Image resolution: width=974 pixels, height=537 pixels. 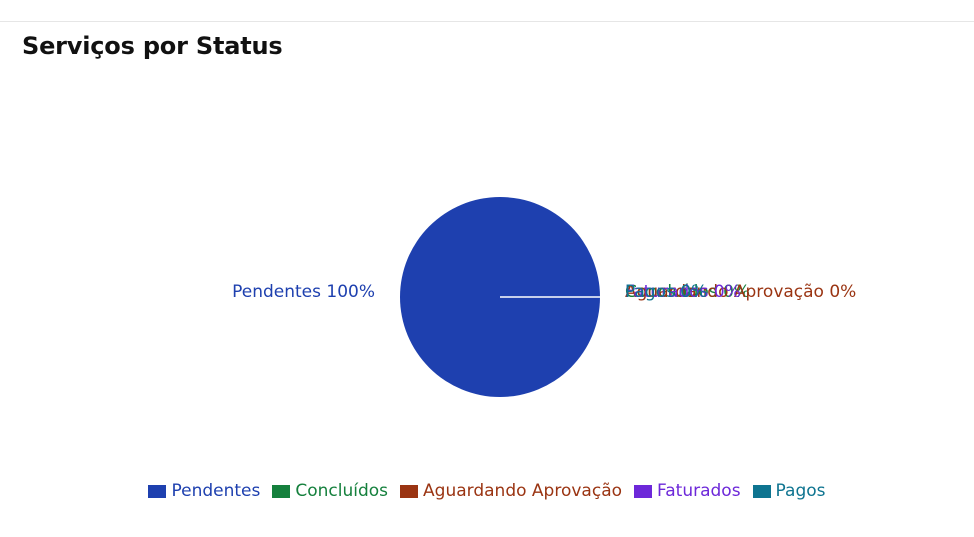 I want to click on legend-item-faturados: Faturados, so click(x=687, y=491).